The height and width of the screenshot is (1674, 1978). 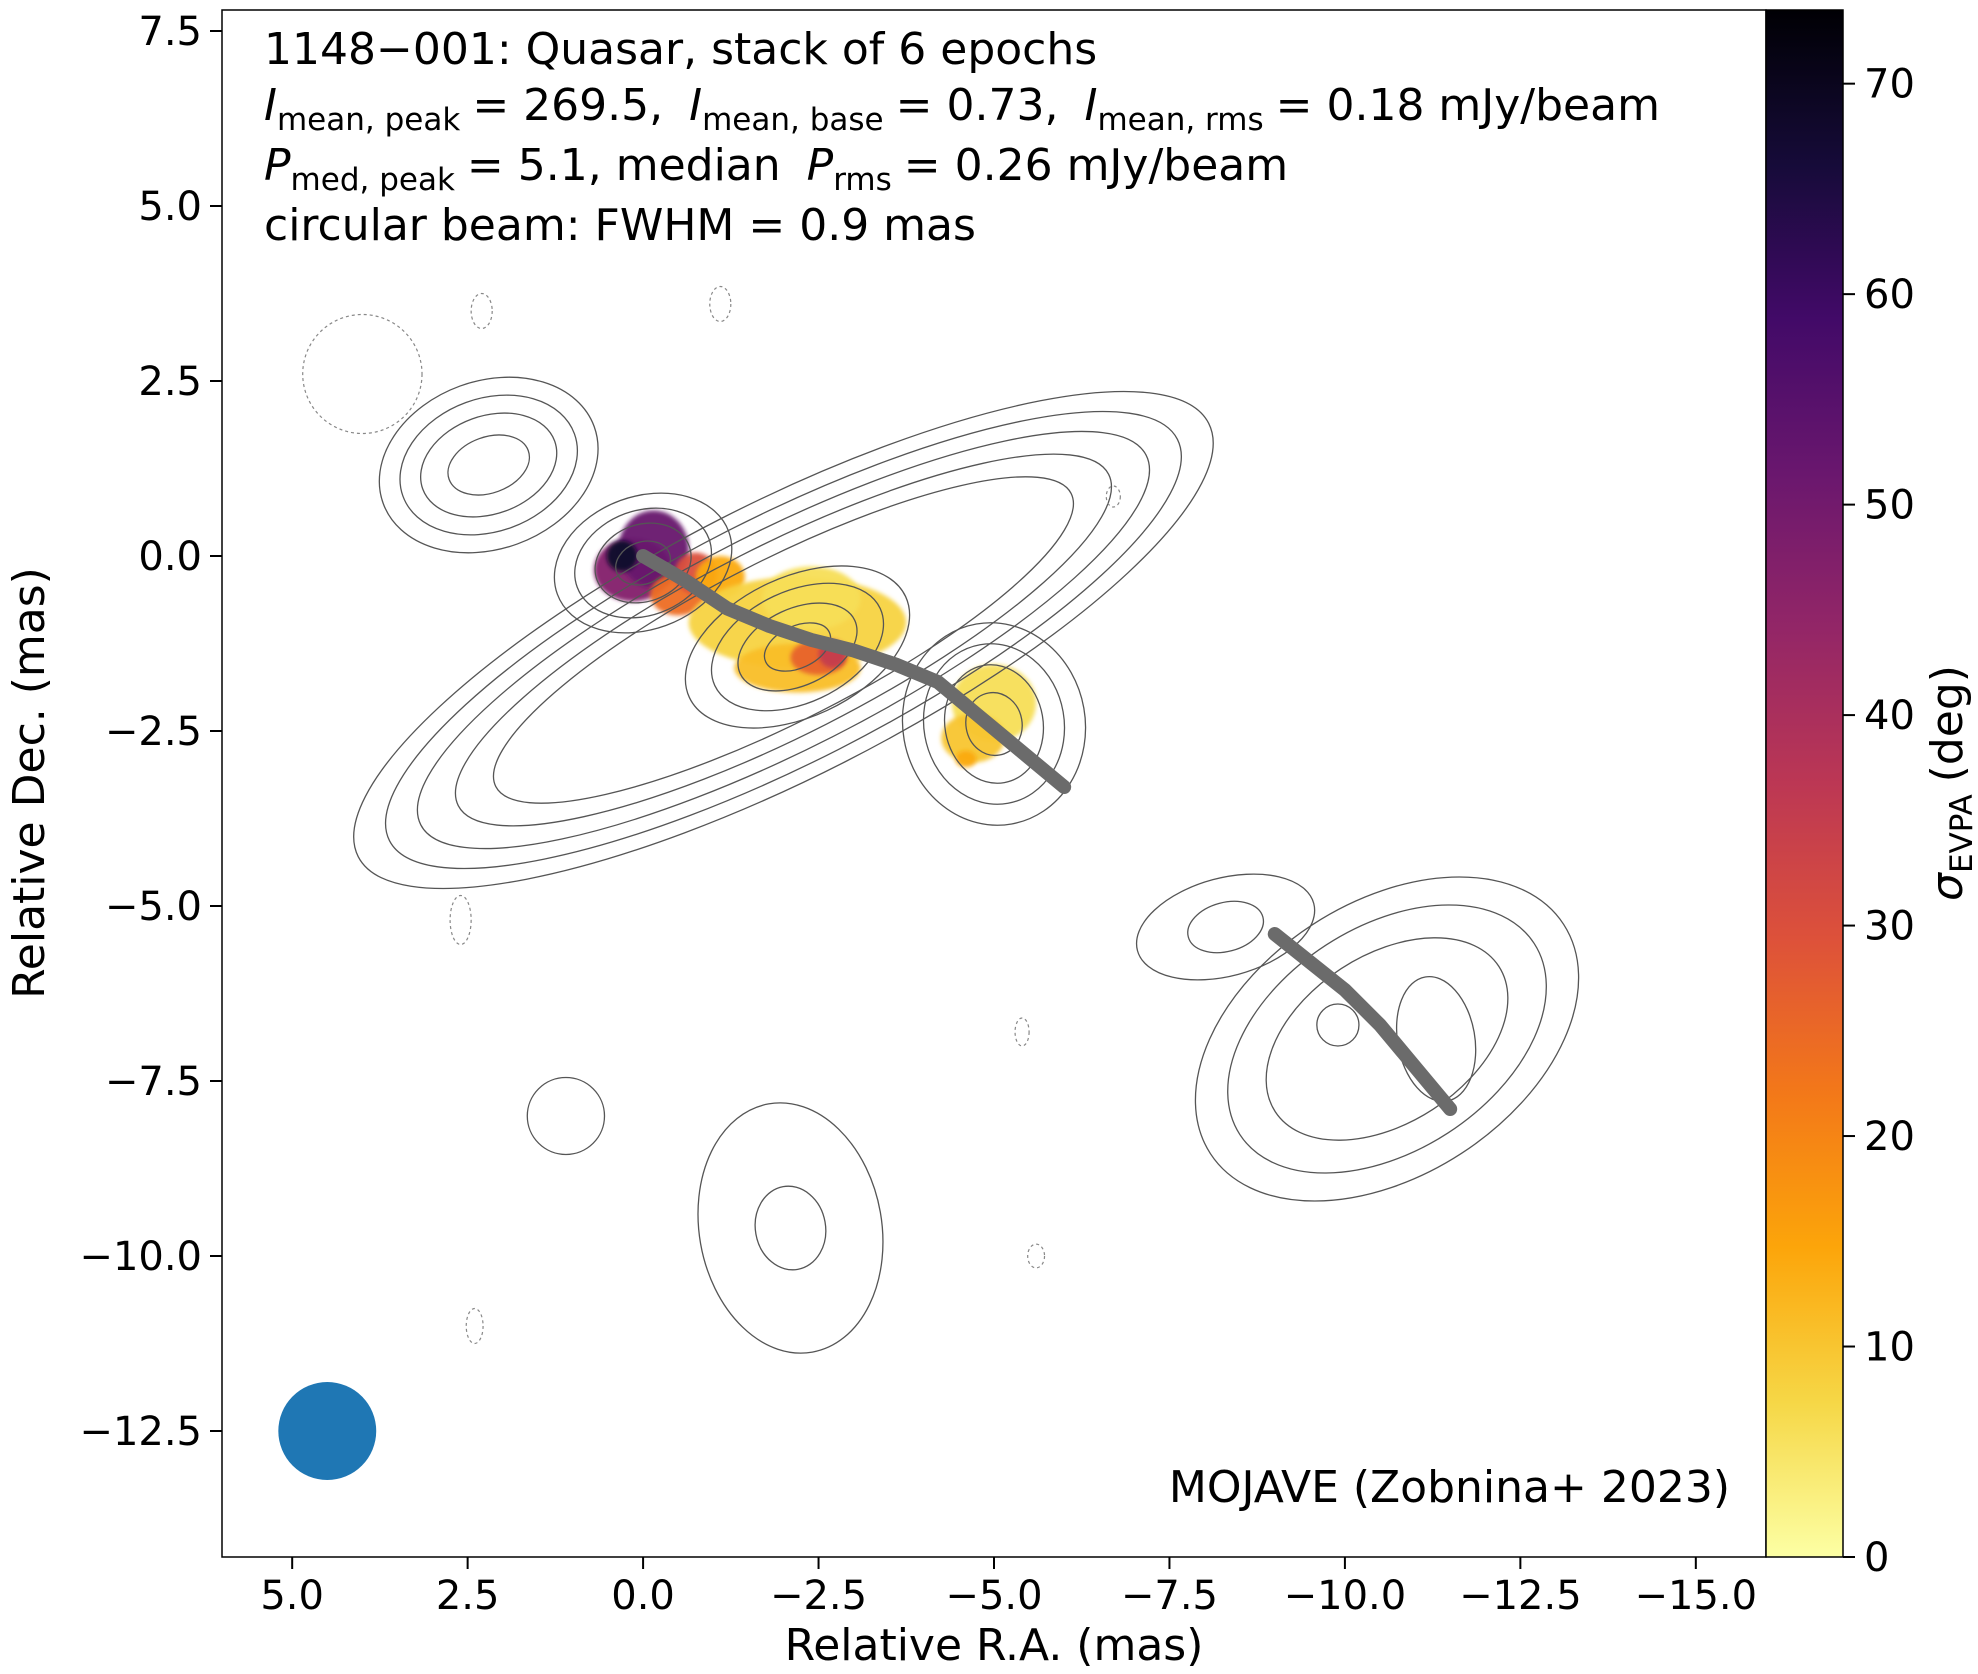 What do you see at coordinates (680, 49) in the screenshot?
I see `title-line-1: 1148−001: Quasar, stack of 6 epochs` at bounding box center [680, 49].